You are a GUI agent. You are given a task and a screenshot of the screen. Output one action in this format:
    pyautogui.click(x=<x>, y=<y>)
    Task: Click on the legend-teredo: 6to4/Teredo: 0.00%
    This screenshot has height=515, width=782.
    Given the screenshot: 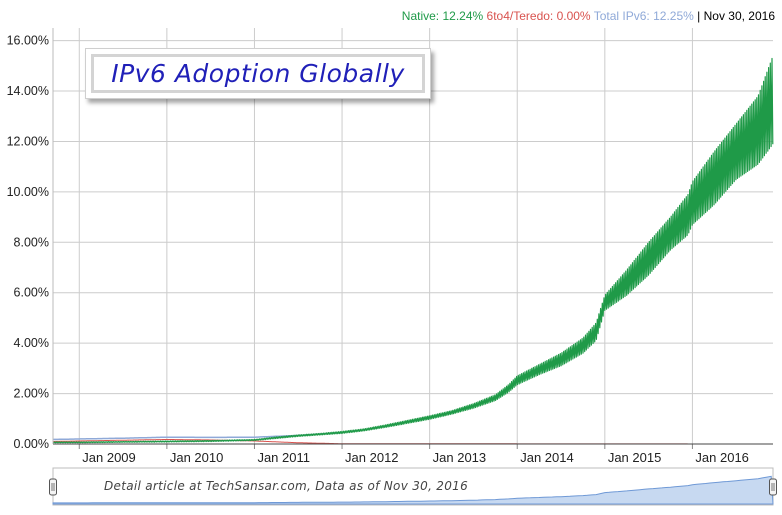 What is the action you would take?
    pyautogui.click(x=538, y=16)
    